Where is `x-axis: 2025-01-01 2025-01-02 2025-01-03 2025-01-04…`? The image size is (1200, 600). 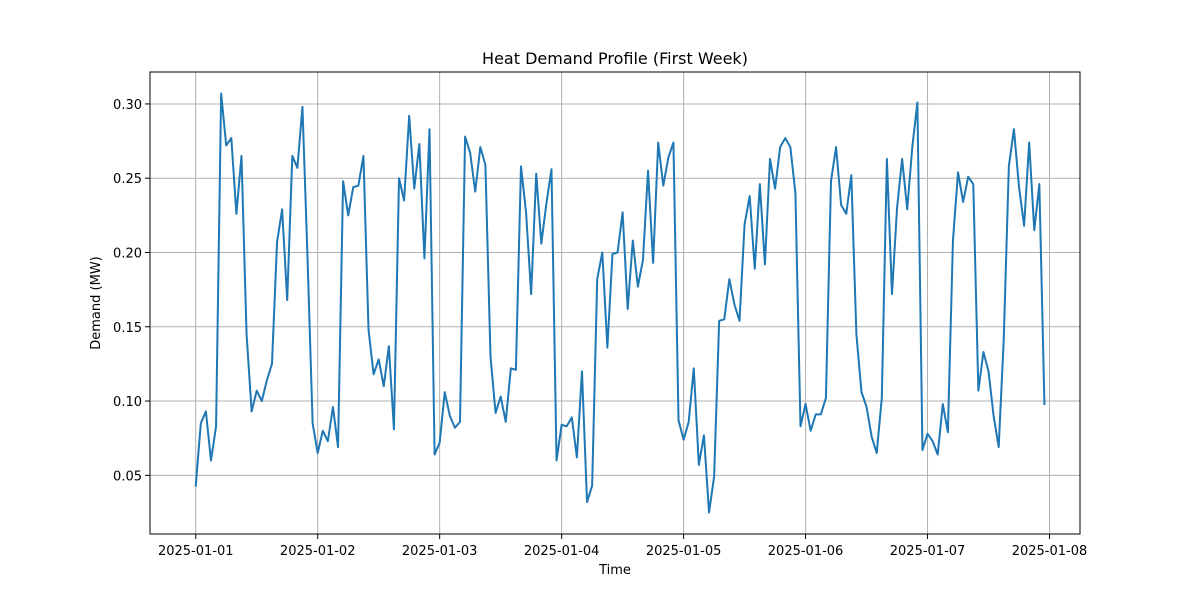
x-axis: 2025-01-01 2025-01-02 2025-01-03 2025-01-04… is located at coordinates (622, 546).